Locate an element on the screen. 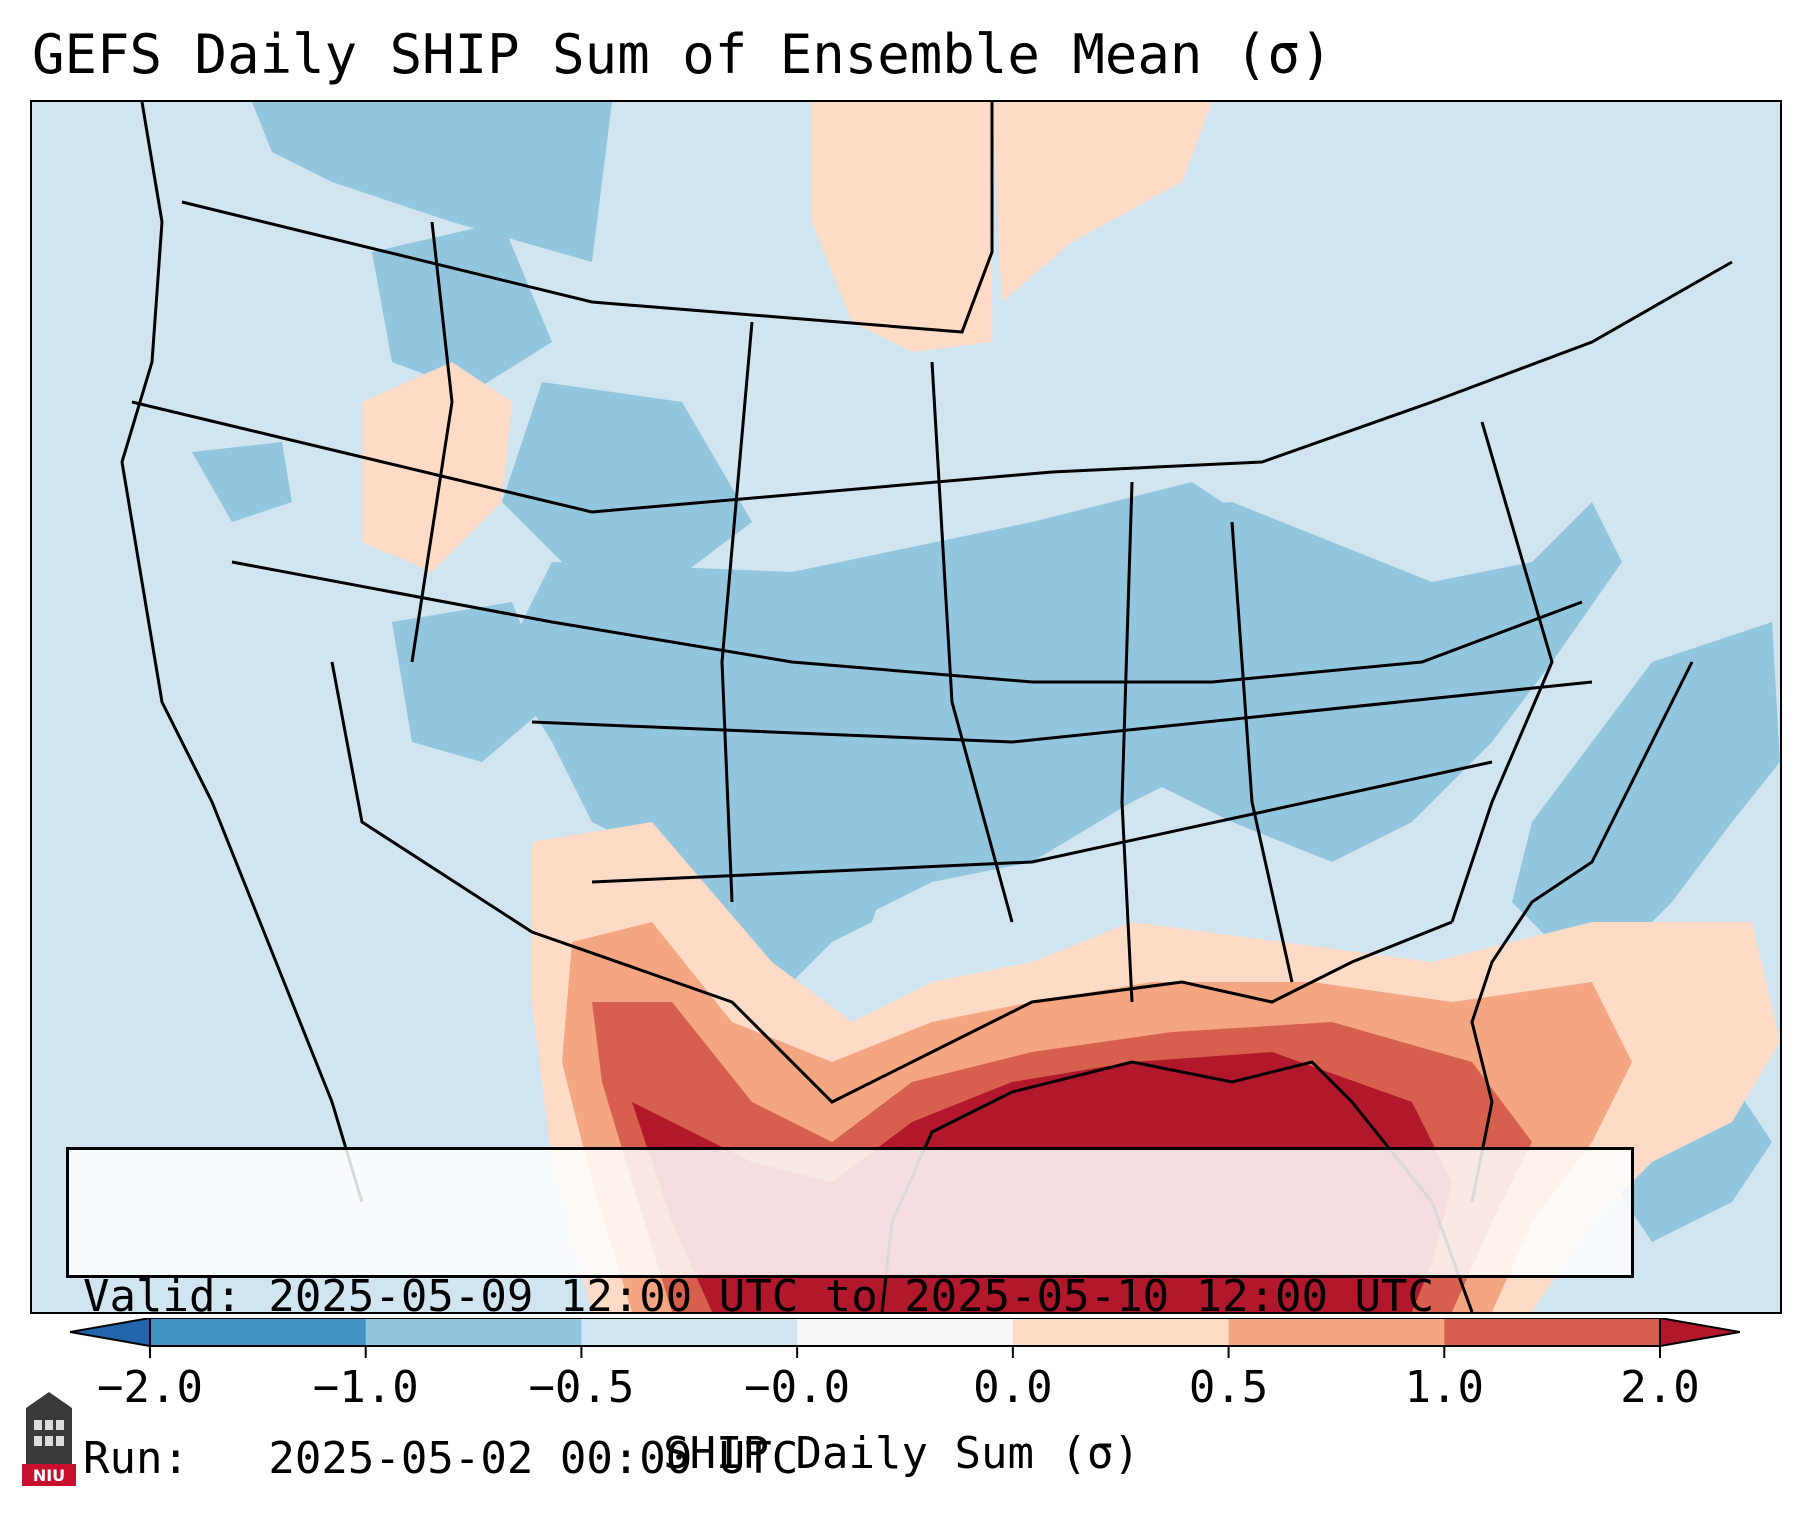 Image resolution: width=1803 pixels, height=1540 pixels. colorbar-over-triangle is located at coordinates (1699, 1333).